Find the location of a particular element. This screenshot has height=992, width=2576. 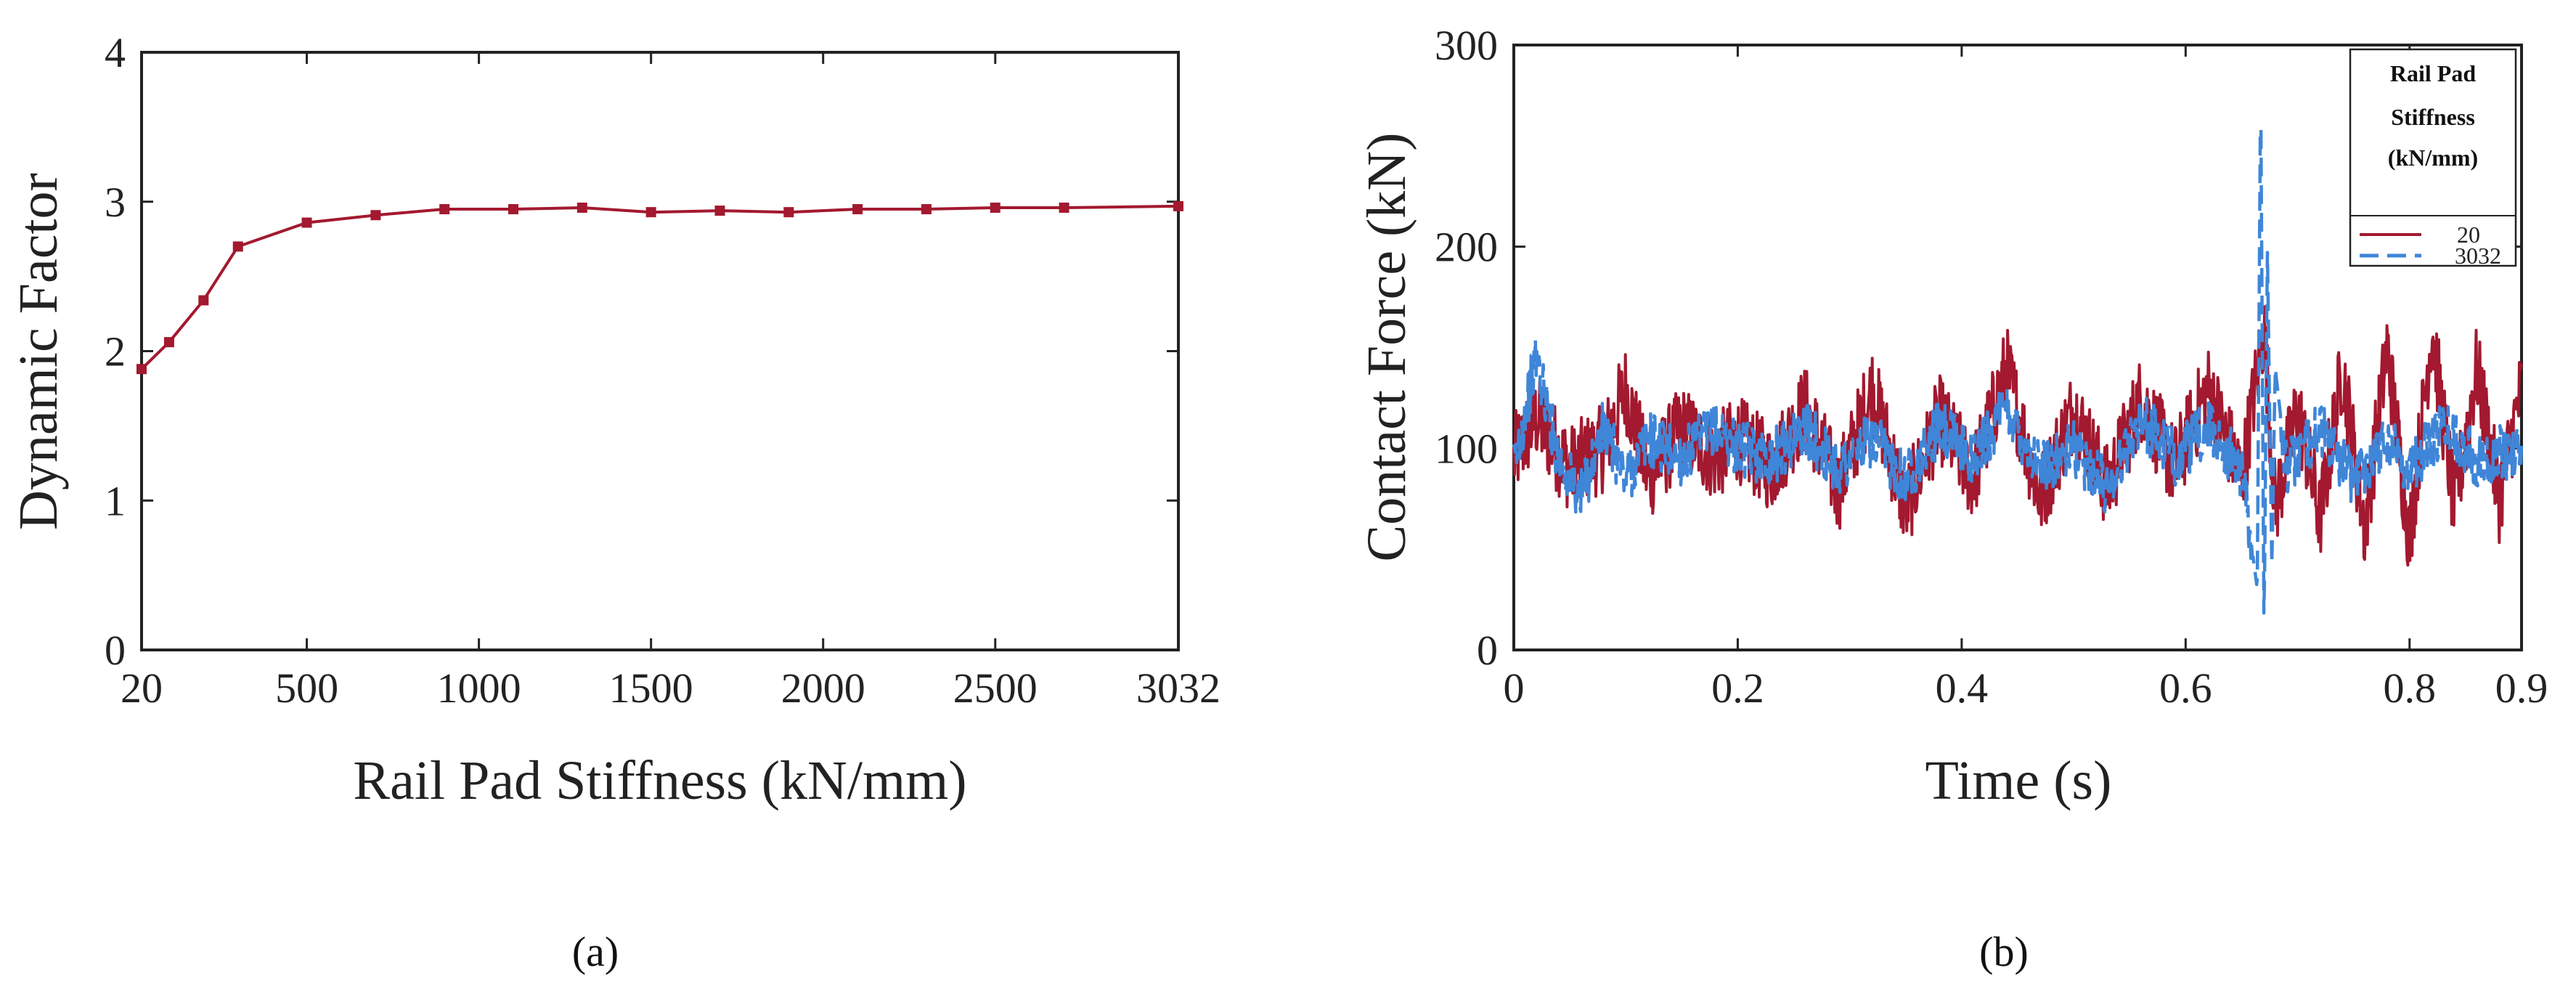

legend-label-3032: 3032 is located at coordinates (2478, 256).